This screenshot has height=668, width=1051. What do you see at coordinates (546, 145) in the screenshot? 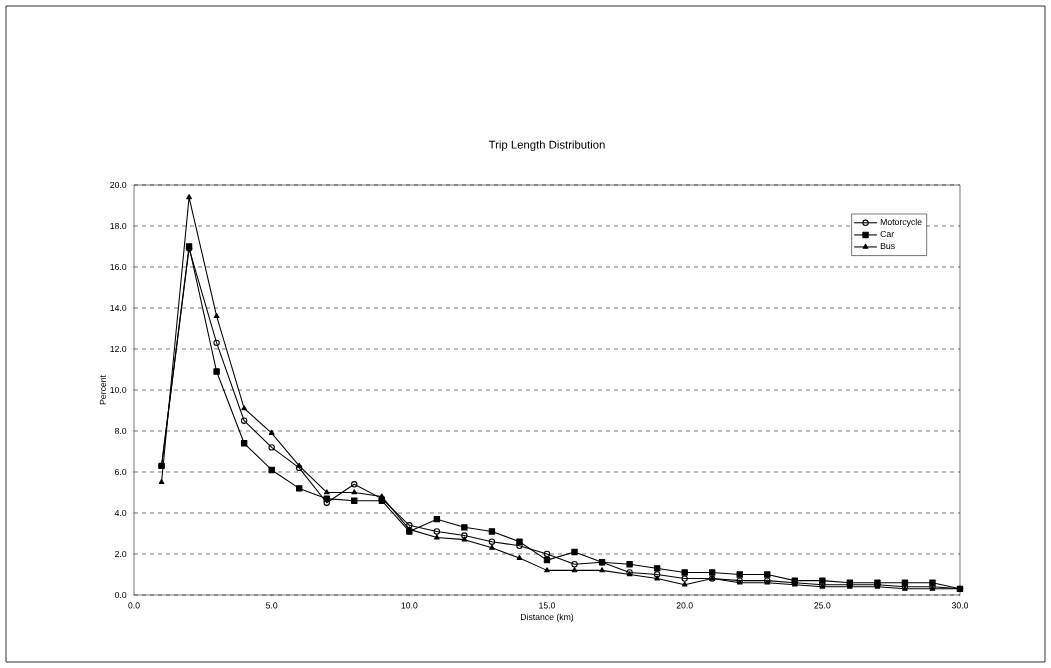
I see `chart-title: Trip Length Distribution` at bounding box center [546, 145].